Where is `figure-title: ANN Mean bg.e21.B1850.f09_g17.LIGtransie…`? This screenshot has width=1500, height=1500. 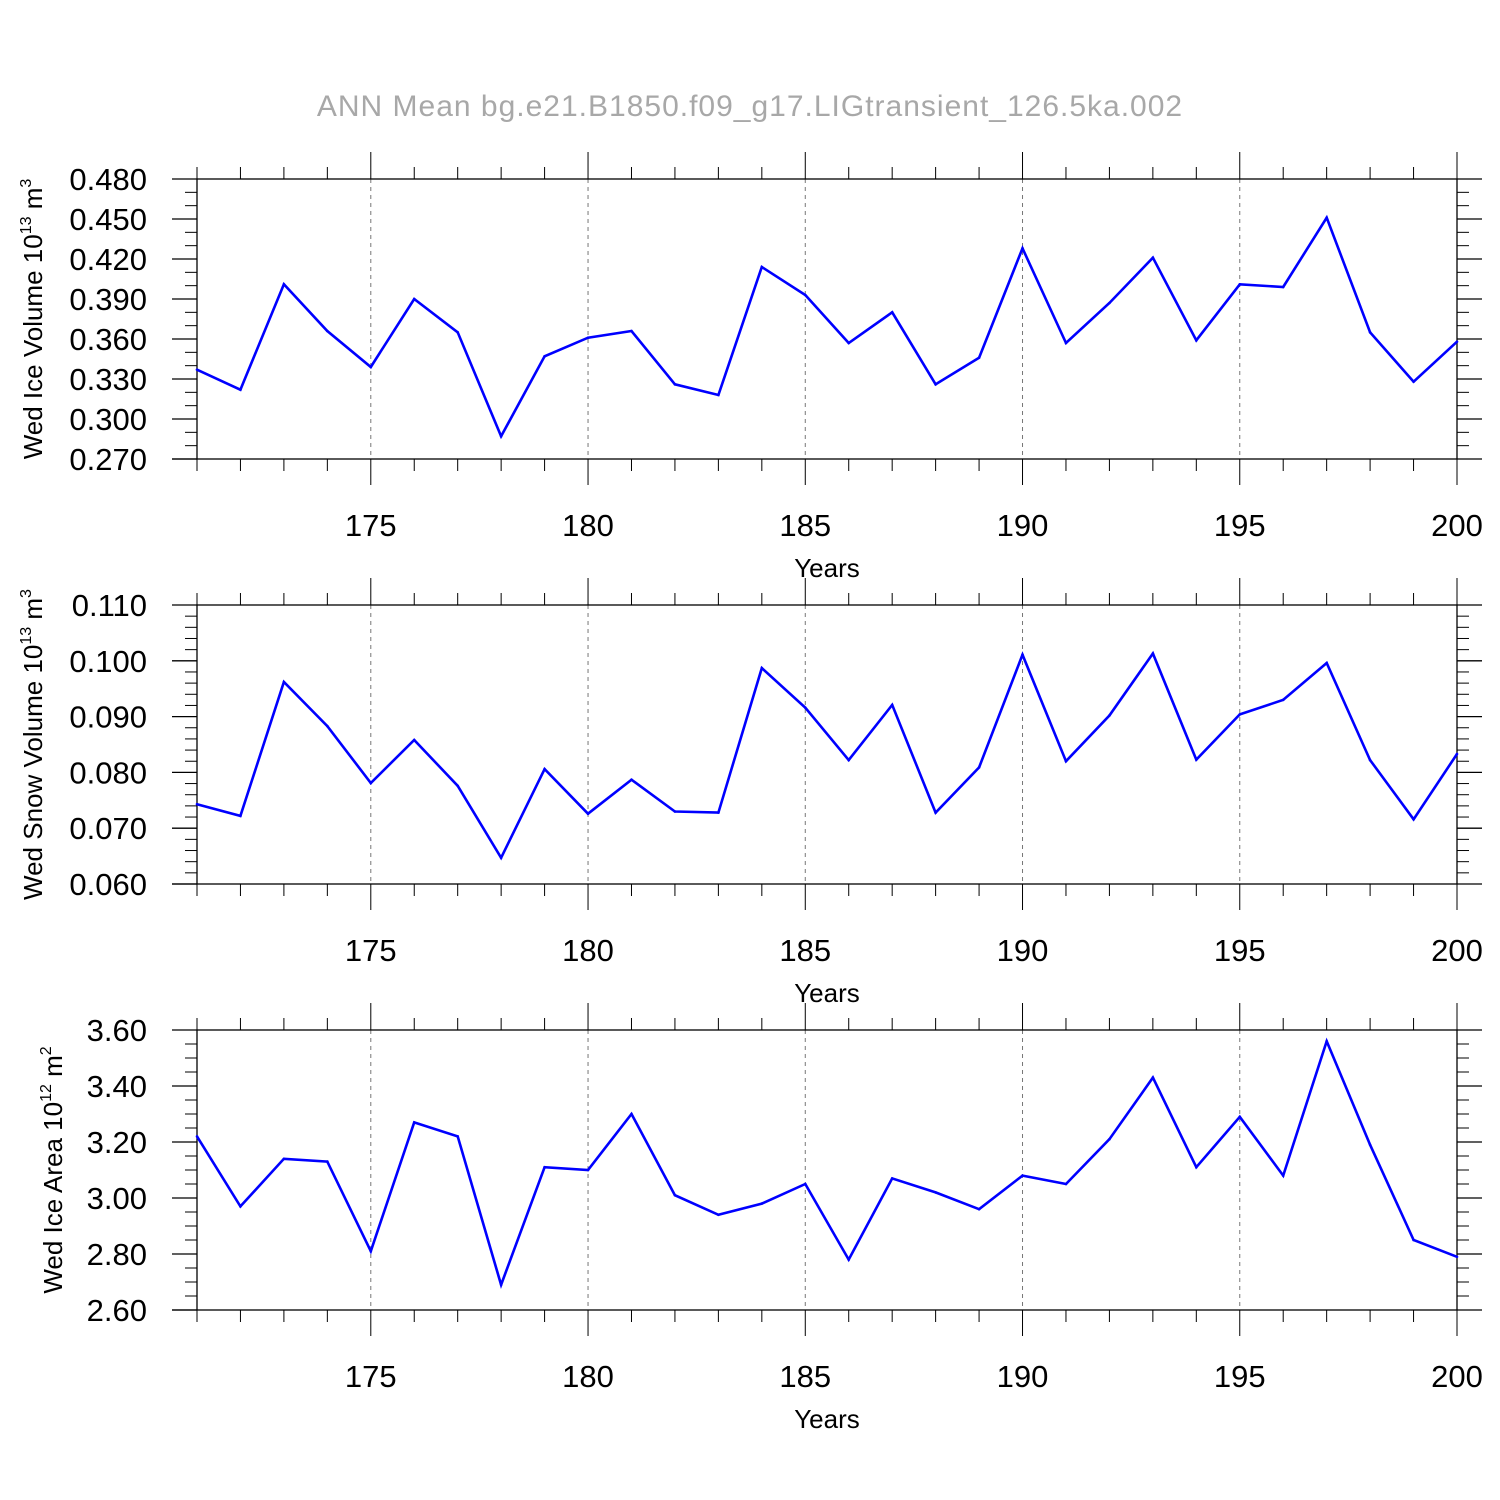 figure-title: ANN Mean bg.e21.B1850.f09_g17.LIGtransie… is located at coordinates (750, 106).